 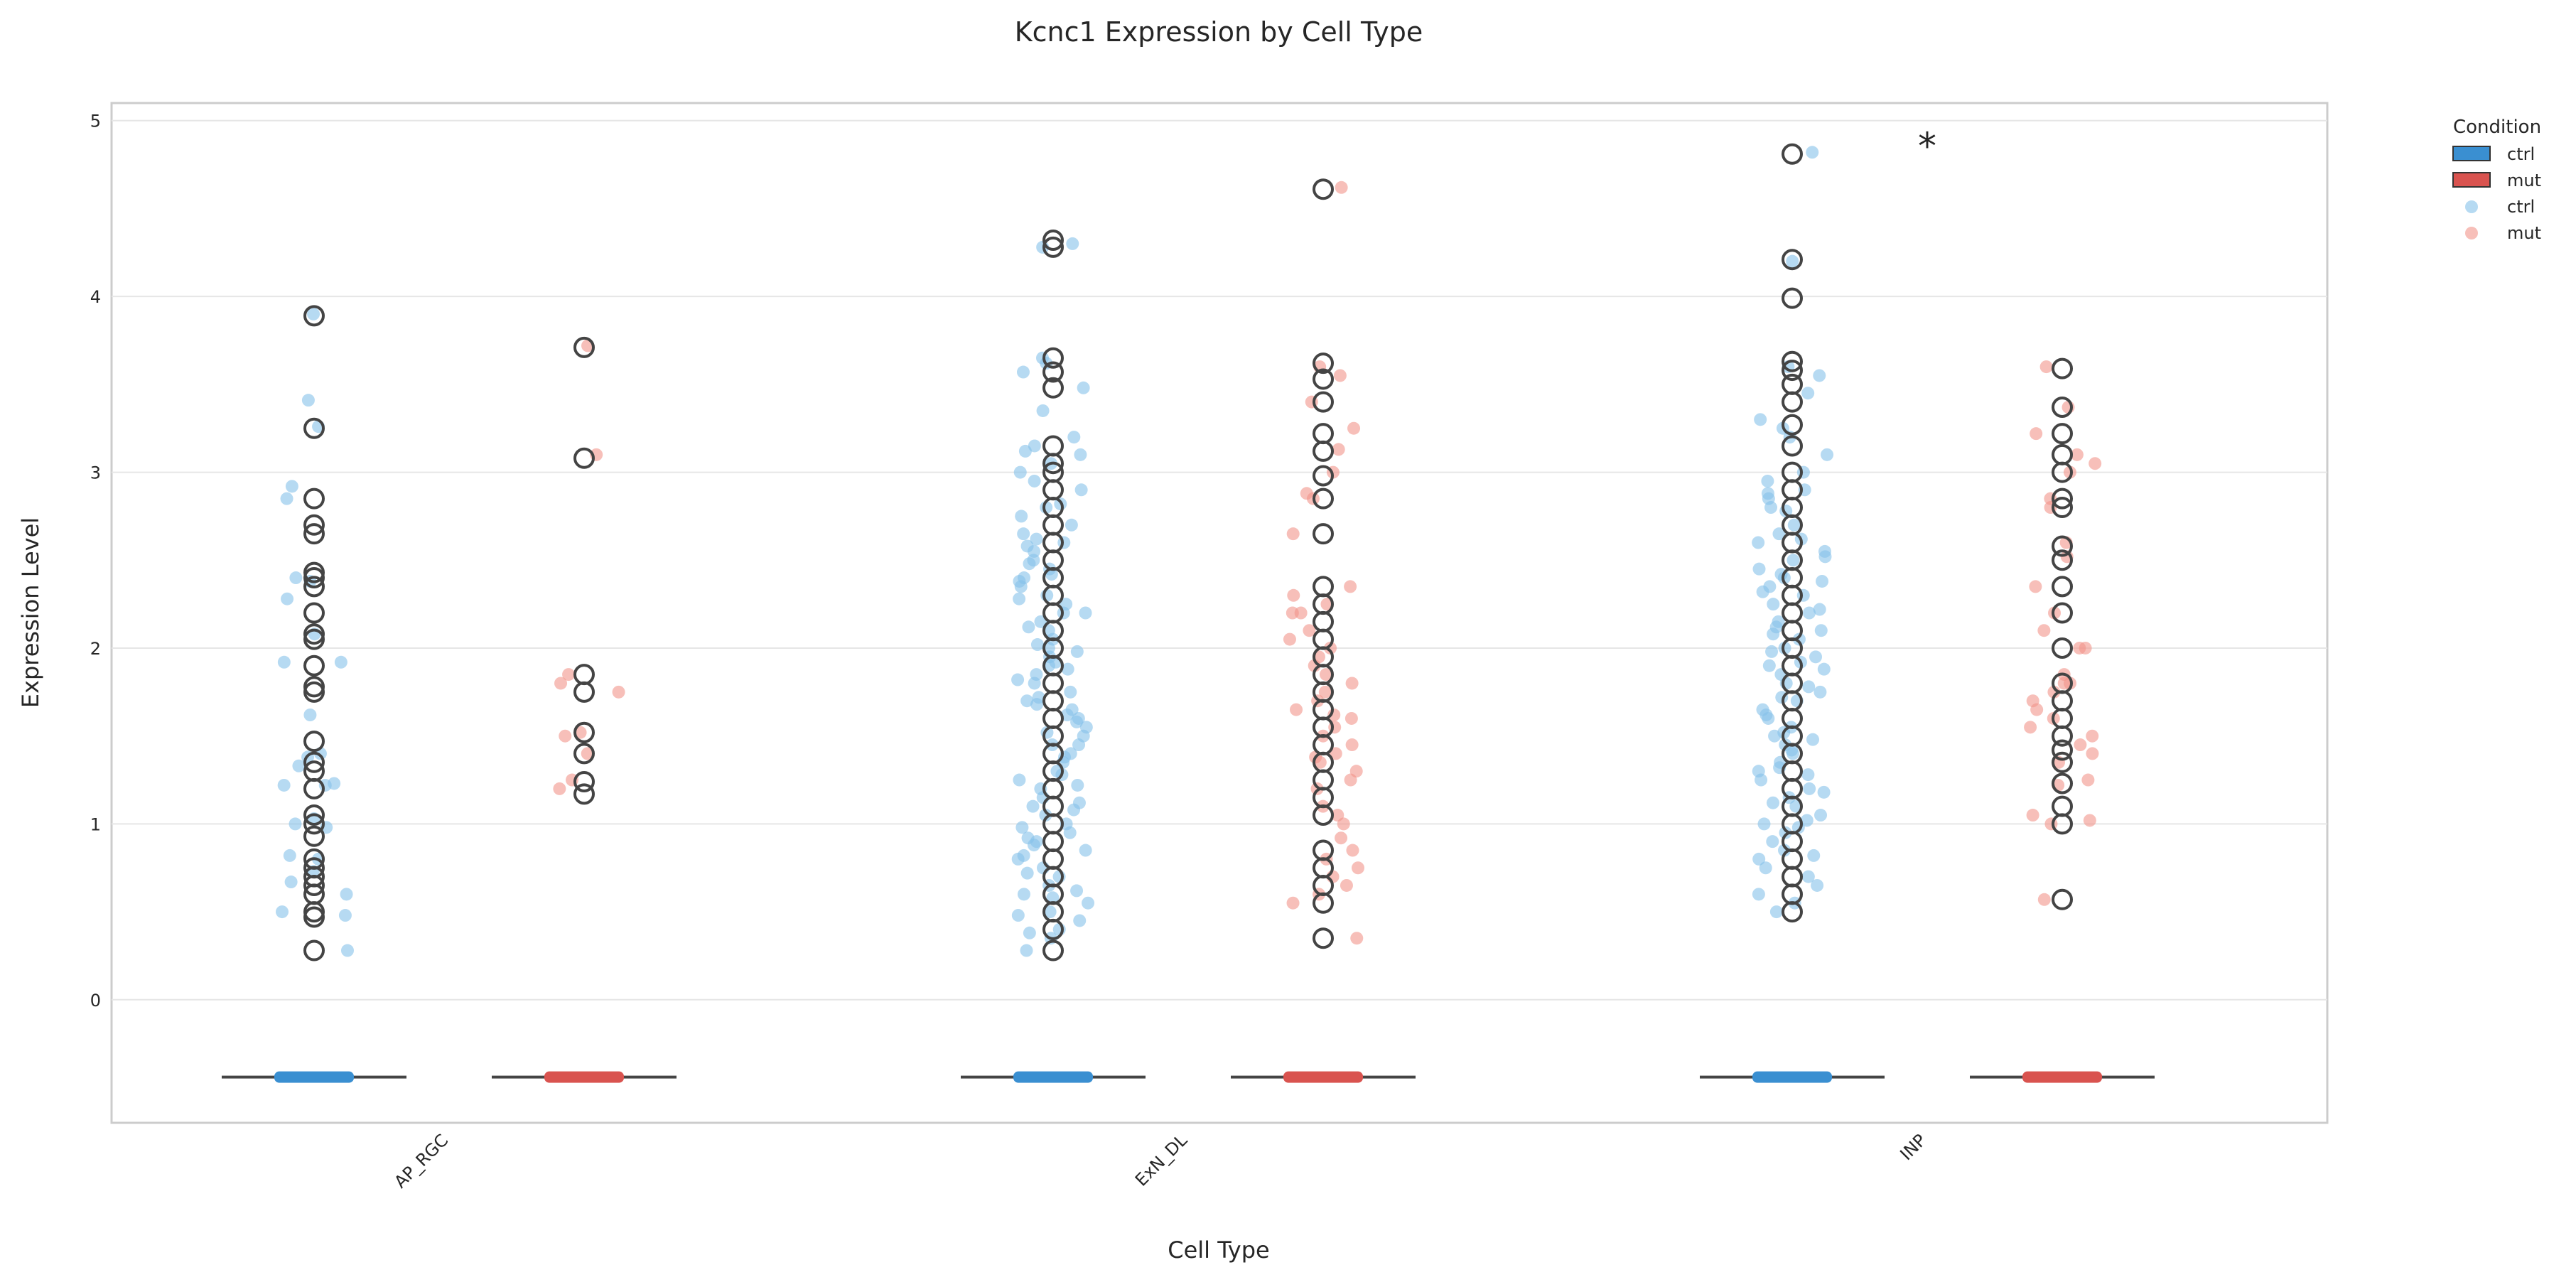 What do you see at coordinates (2471, 154) in the screenshot?
I see `legend-swatch` at bounding box center [2471, 154].